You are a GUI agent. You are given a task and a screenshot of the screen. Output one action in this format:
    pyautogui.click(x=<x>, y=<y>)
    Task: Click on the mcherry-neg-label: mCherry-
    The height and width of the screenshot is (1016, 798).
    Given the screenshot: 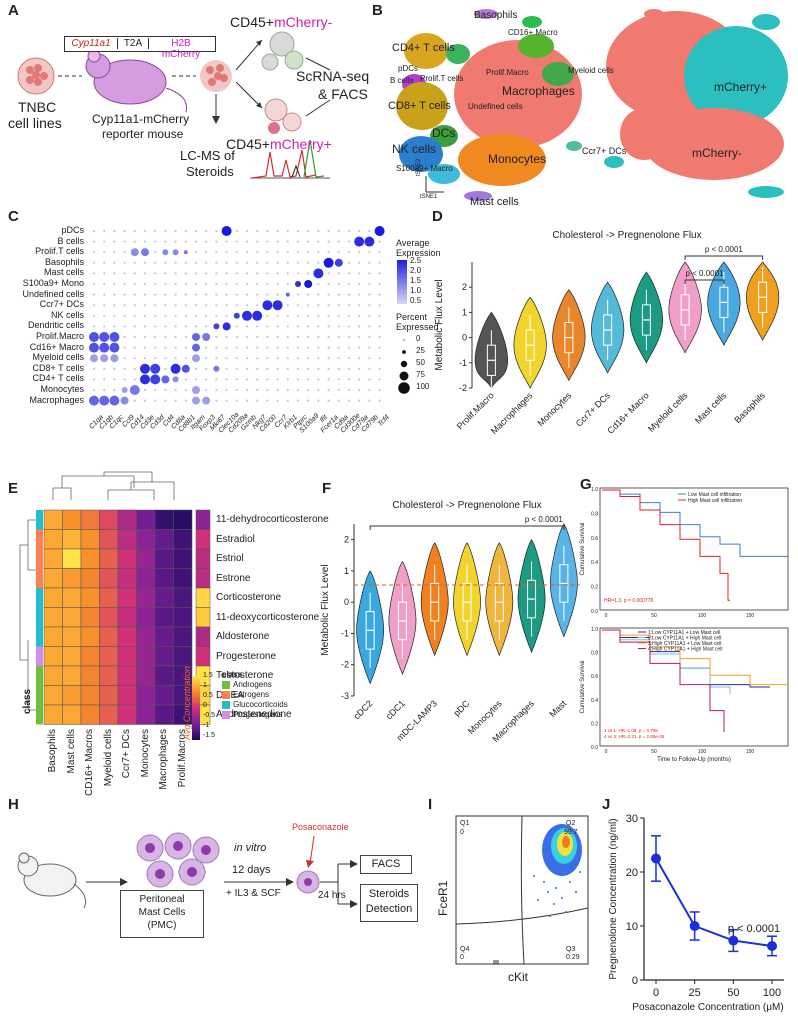 What is the action you would take?
    pyautogui.click(x=717, y=153)
    